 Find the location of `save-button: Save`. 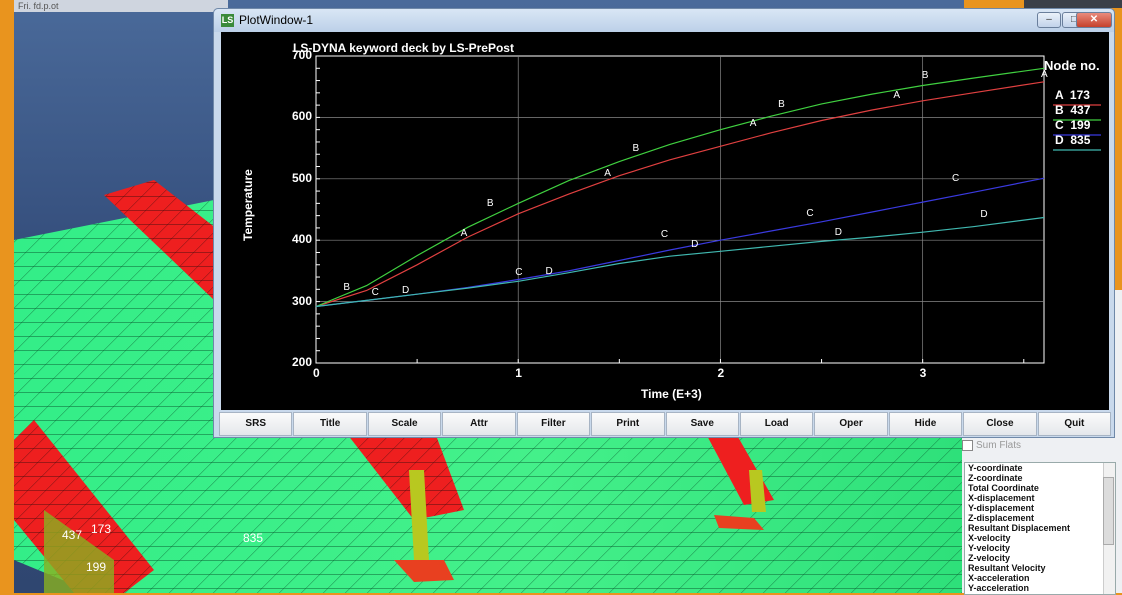

save-button: Save is located at coordinates (702, 424).